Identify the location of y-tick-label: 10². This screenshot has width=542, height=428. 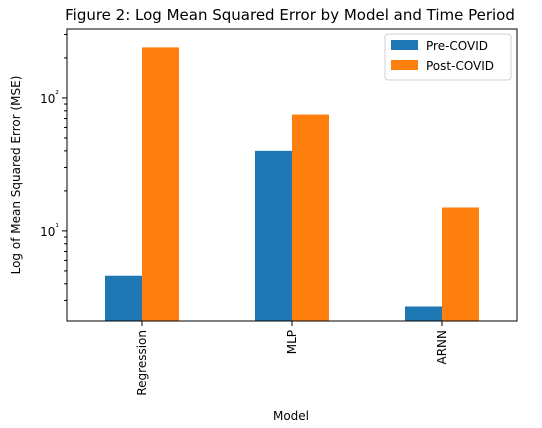
(49, 98).